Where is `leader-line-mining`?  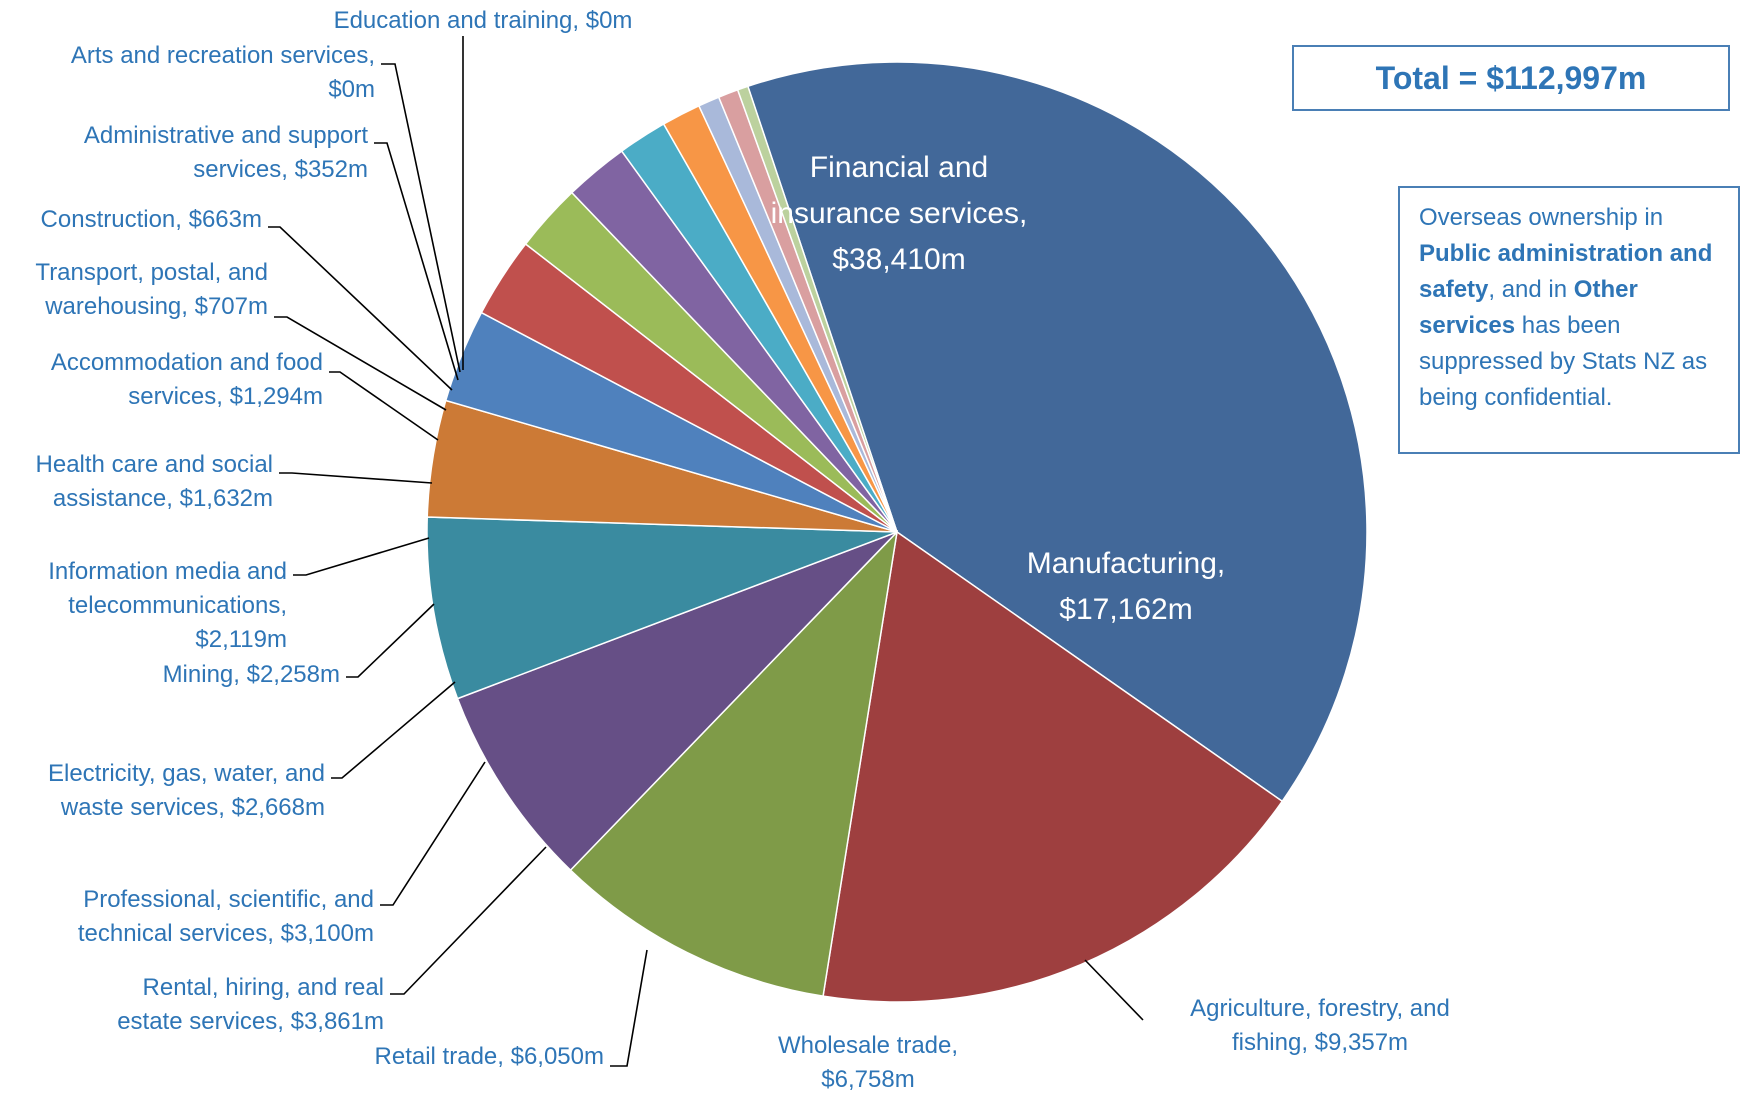 leader-line-mining is located at coordinates (390, 640).